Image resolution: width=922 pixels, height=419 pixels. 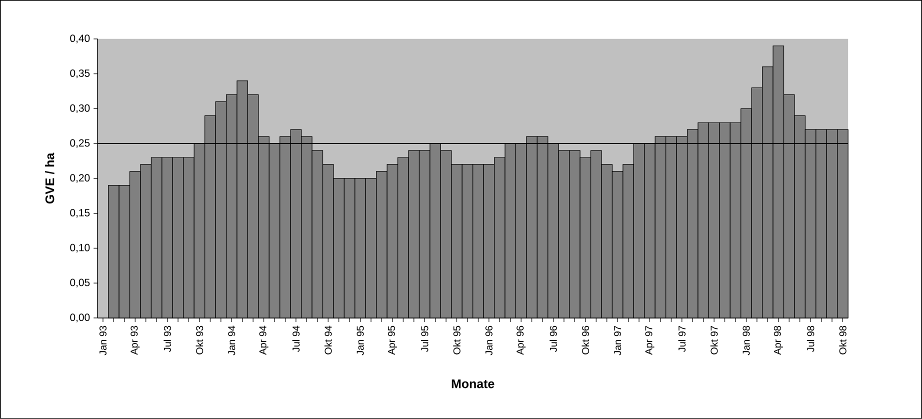 I want to click on x-tick-label: Apr 95, so click(x=392, y=340).